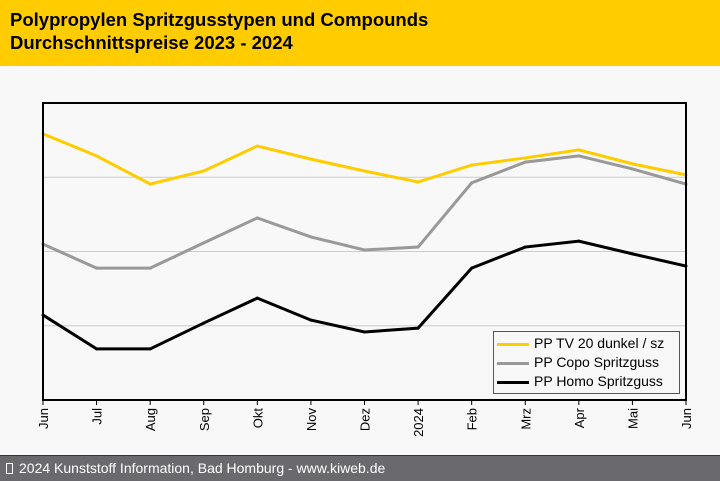  I want to click on x-tick-label: Okt, so click(257, 418).